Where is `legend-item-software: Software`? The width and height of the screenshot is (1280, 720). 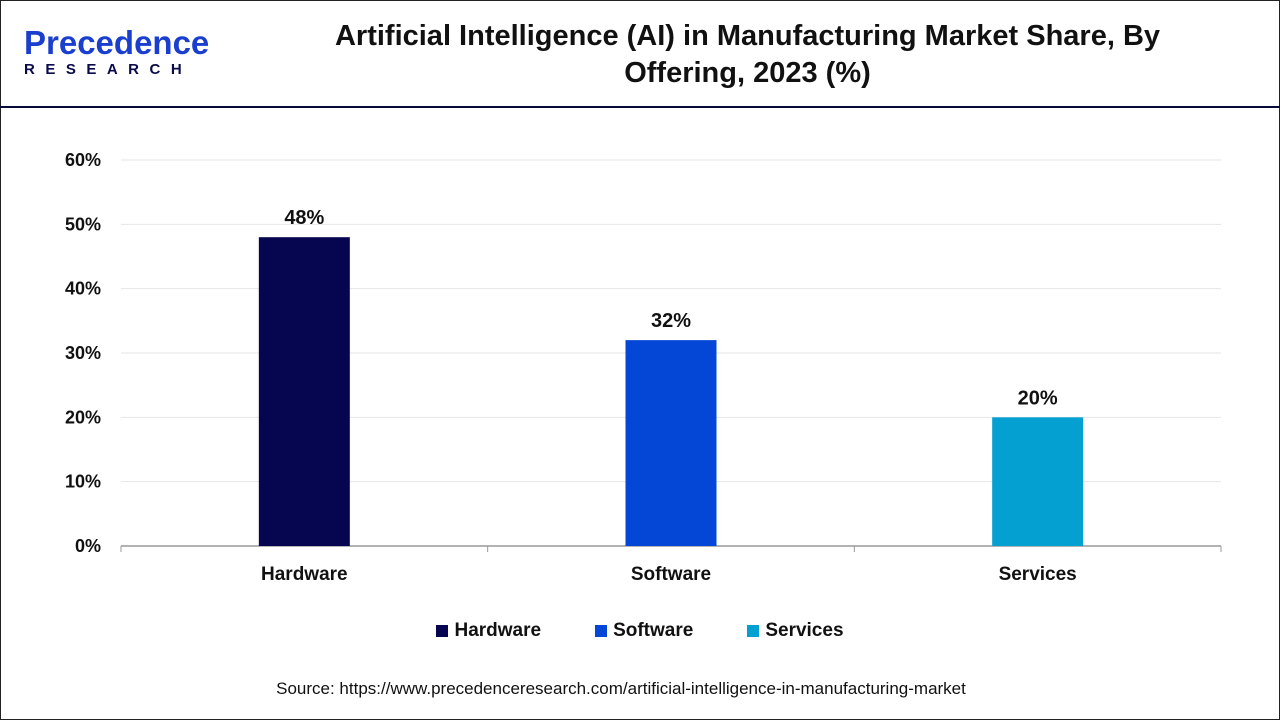 legend-item-software: Software is located at coordinates (644, 631).